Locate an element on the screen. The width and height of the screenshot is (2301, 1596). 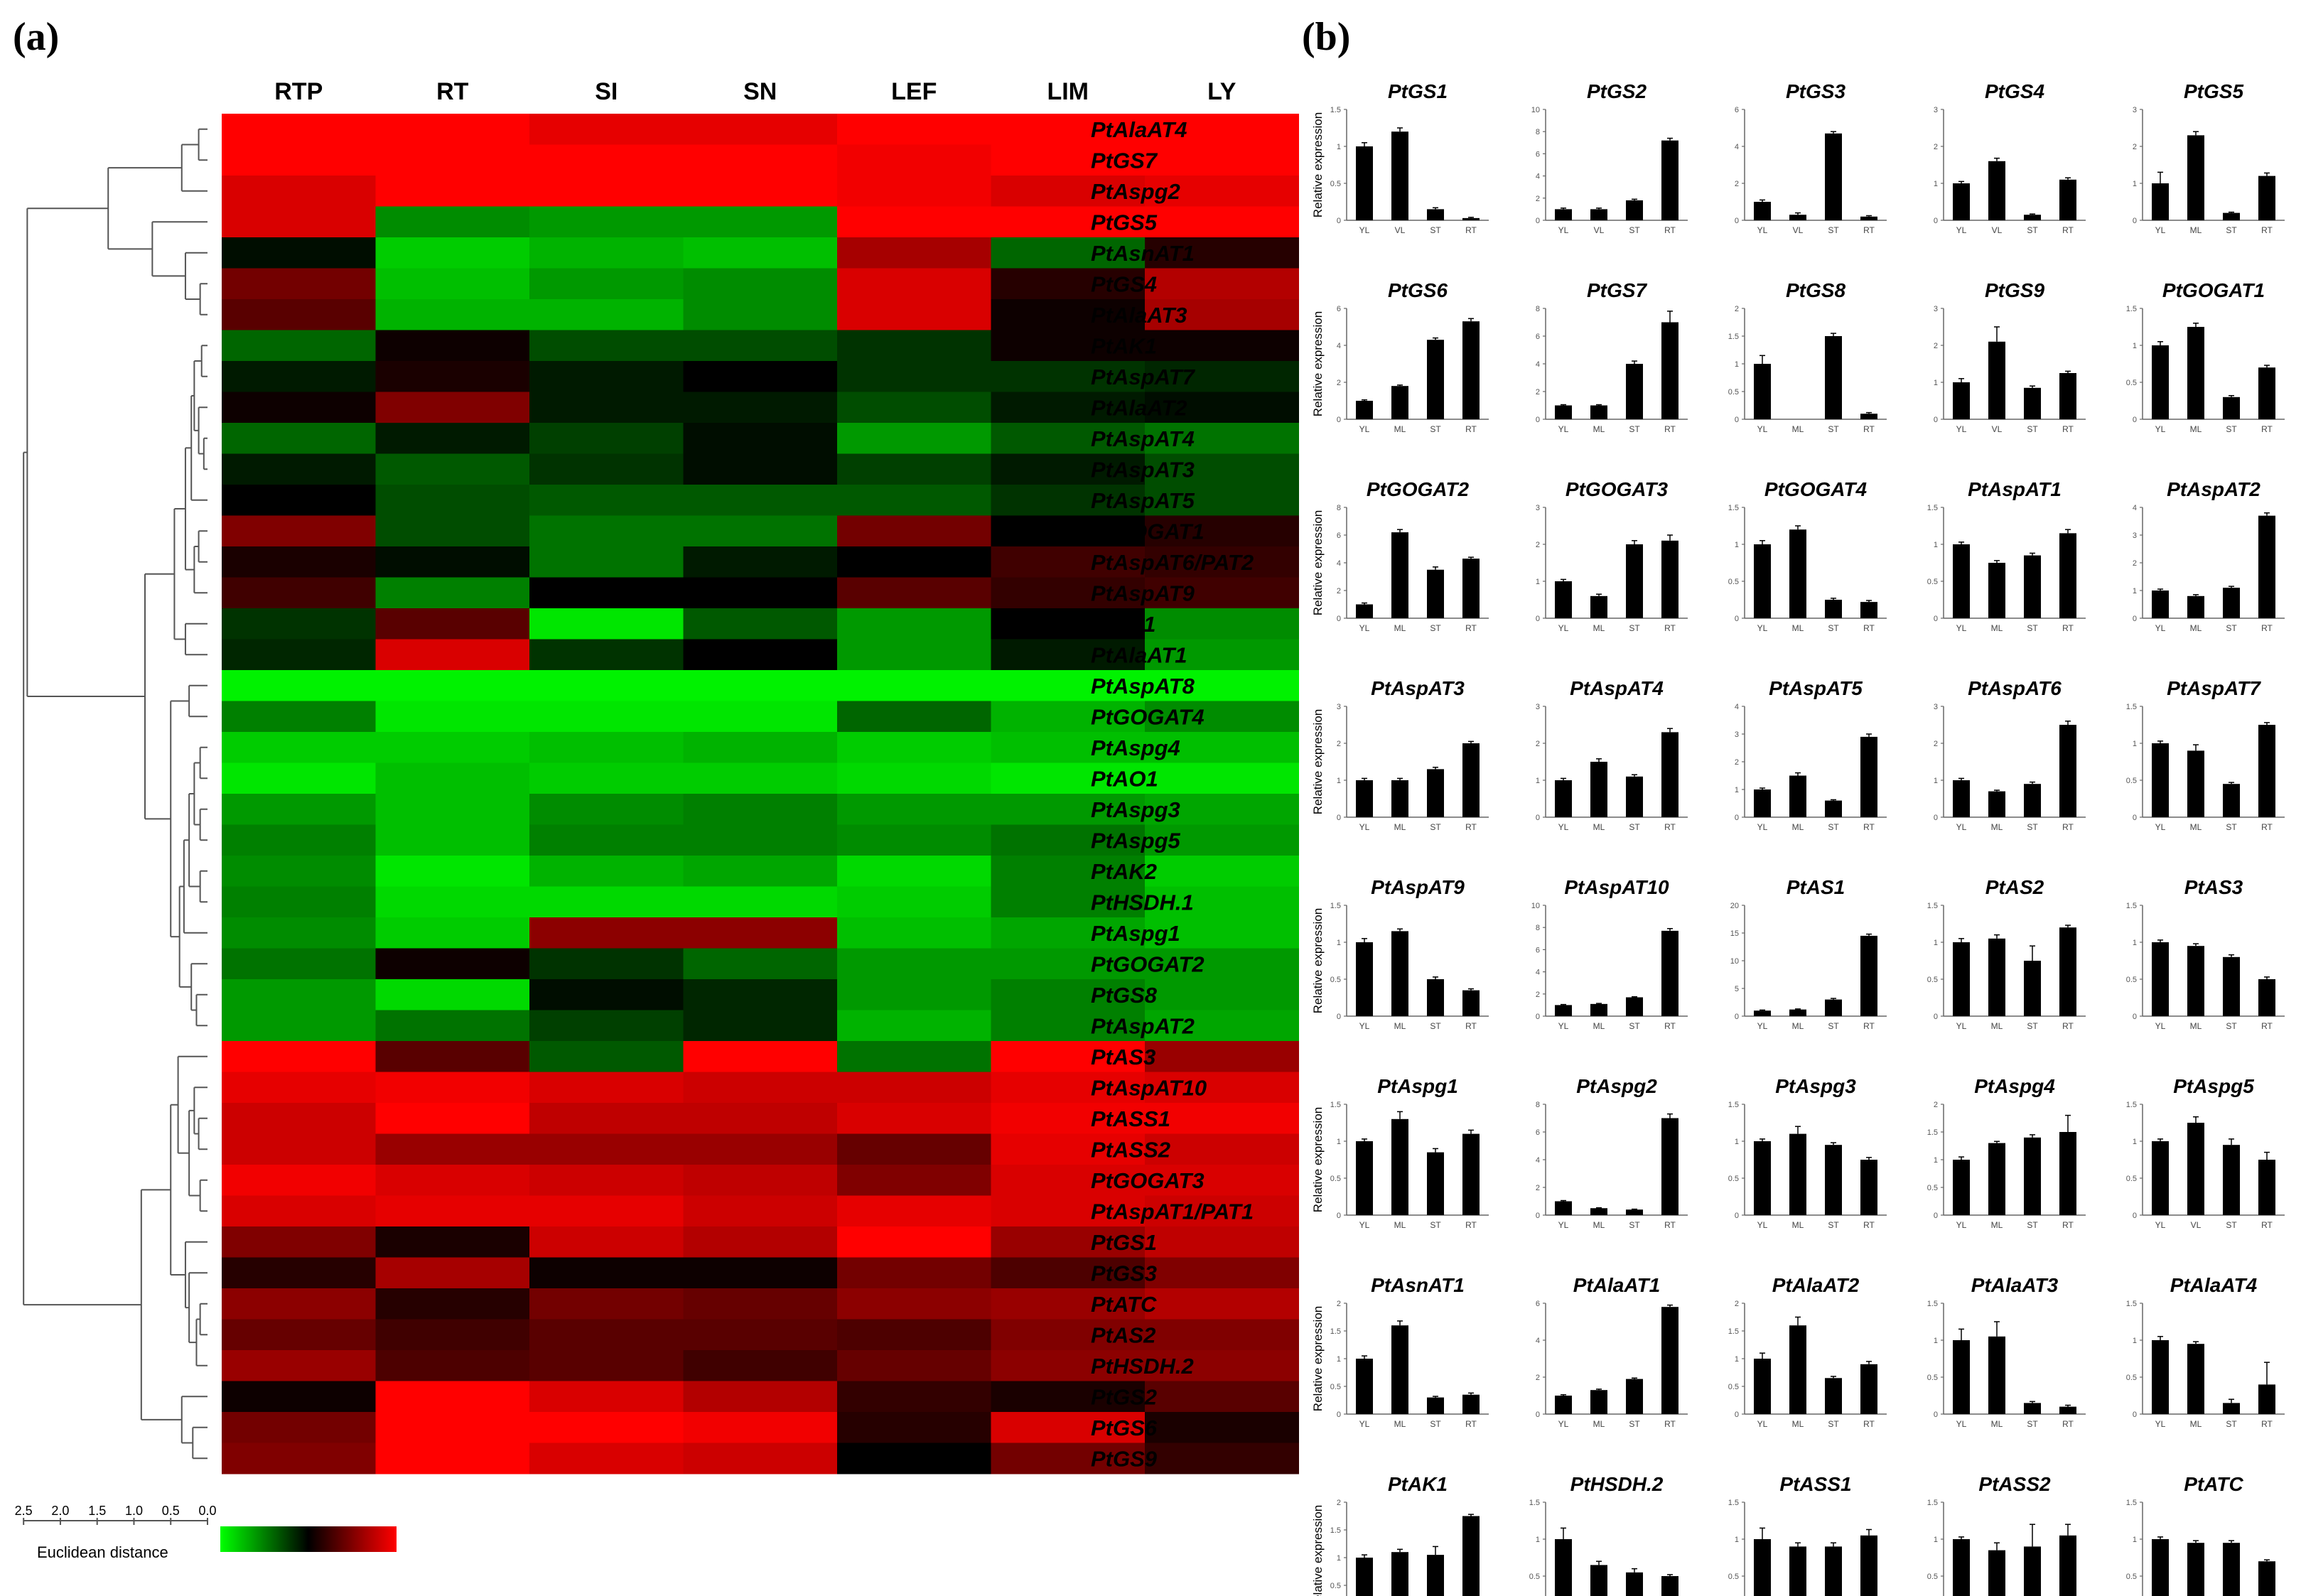
y-tick-label: 1.5 is located at coordinates (1734, 508).